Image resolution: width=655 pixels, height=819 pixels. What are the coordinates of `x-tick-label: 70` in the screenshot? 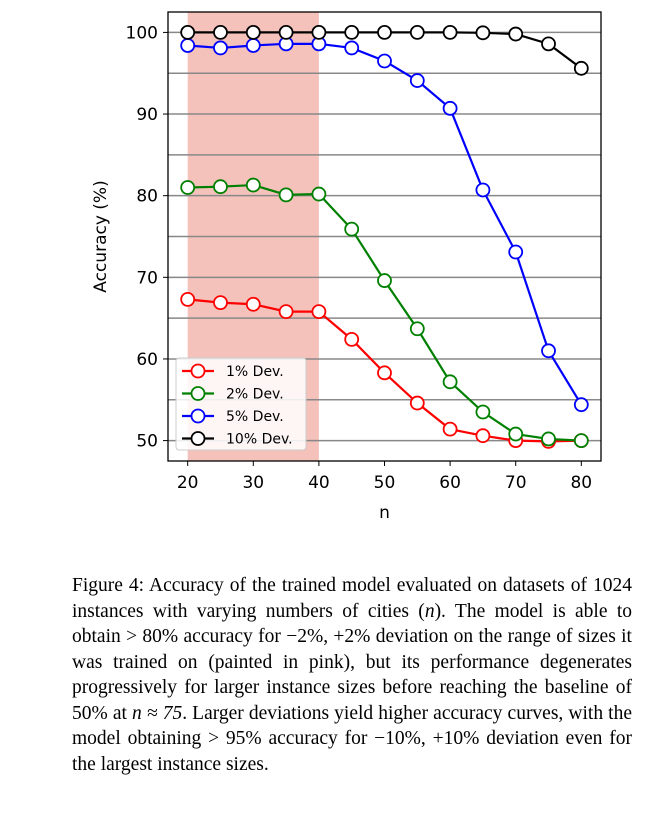 It's located at (516, 483).